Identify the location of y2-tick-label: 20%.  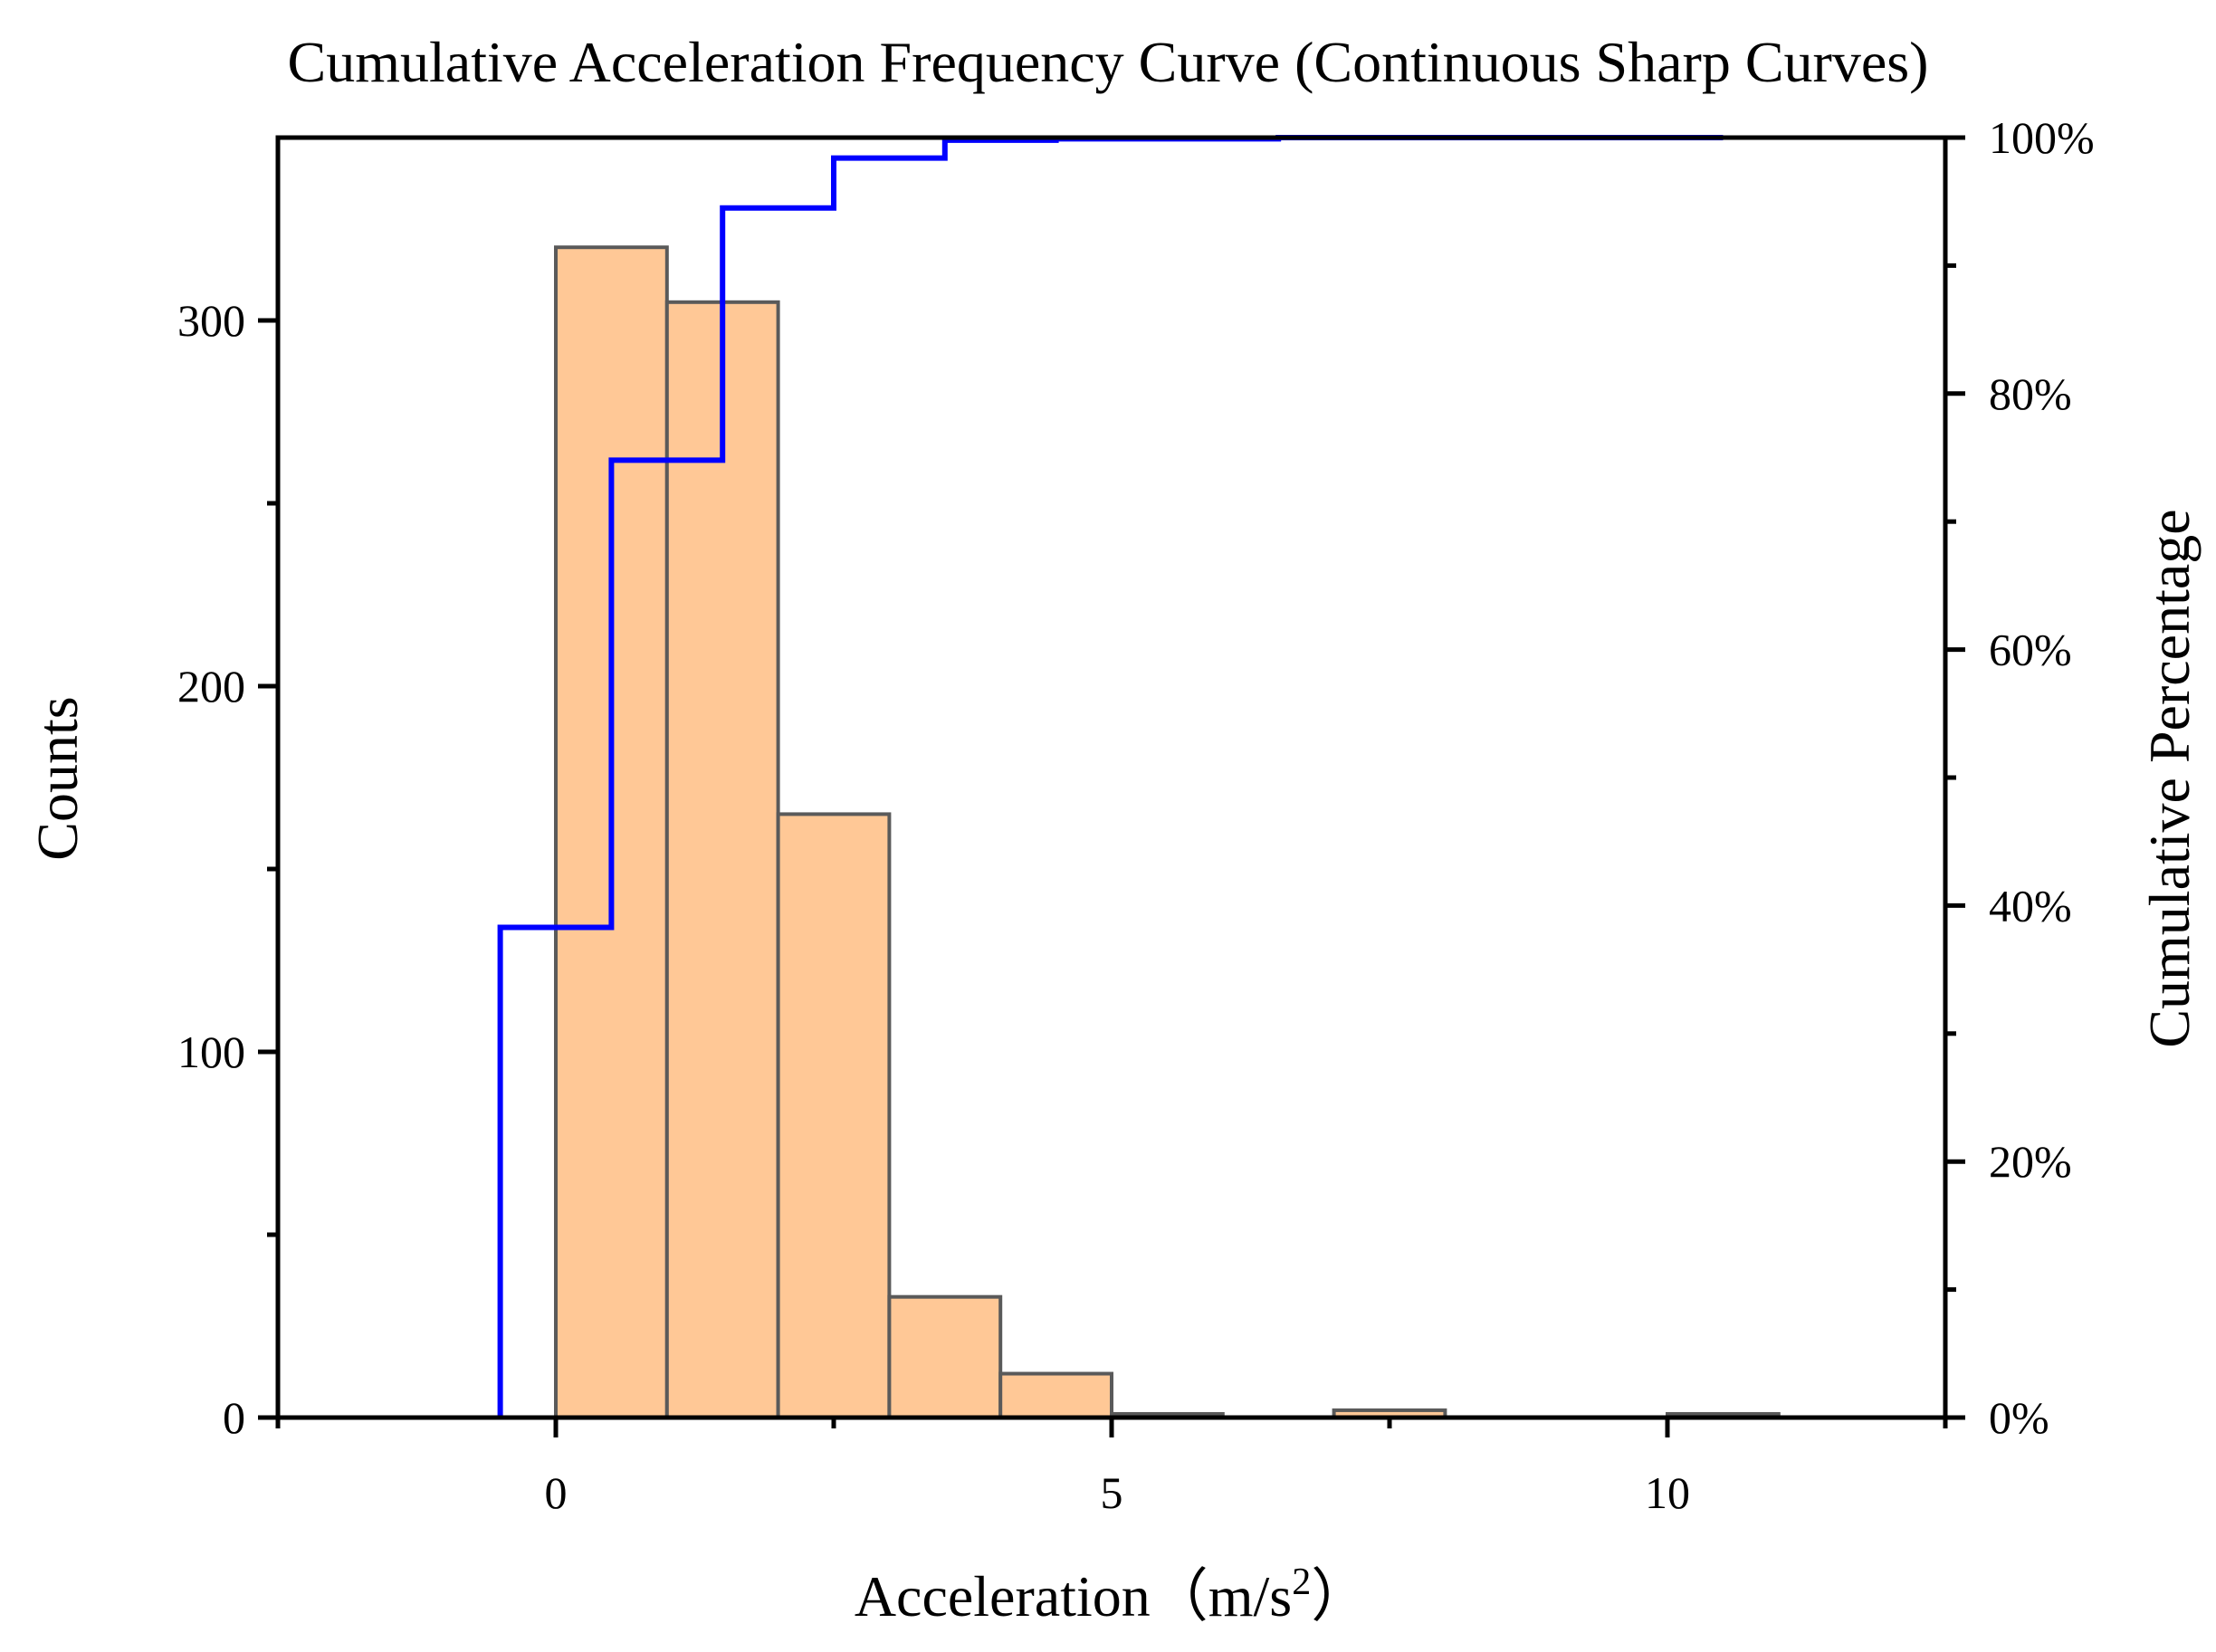
(2030, 1161).